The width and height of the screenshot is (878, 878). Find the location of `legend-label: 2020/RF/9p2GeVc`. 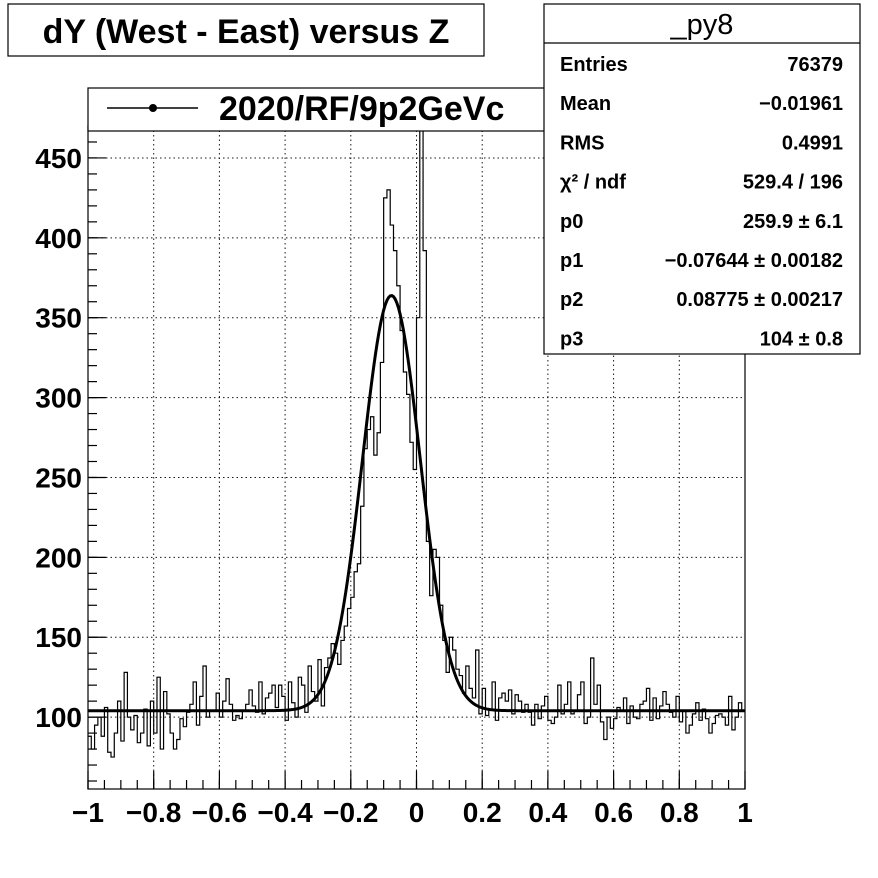

legend-label: 2020/RF/9p2GeVc is located at coordinates (361, 109).